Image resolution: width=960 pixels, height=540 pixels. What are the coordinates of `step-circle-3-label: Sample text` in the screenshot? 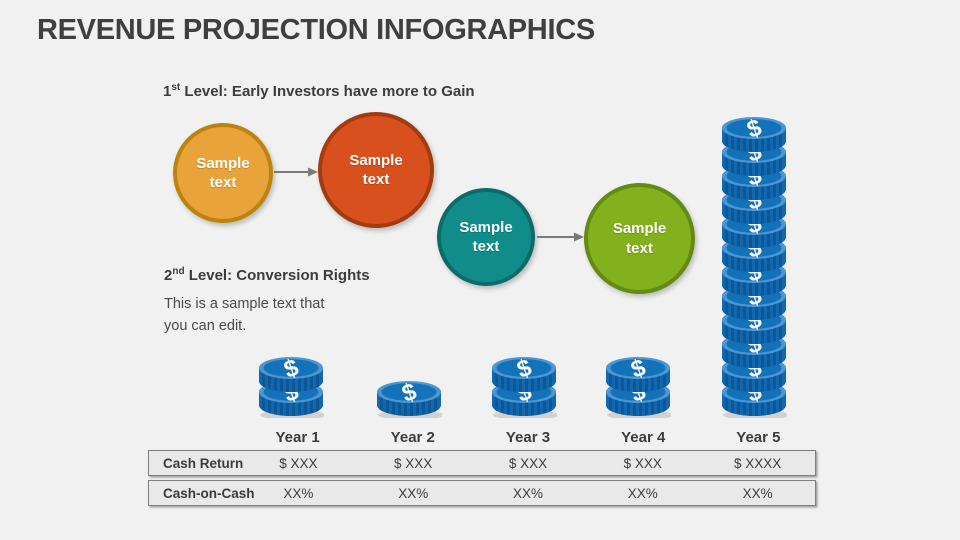 It's located at (485, 237).